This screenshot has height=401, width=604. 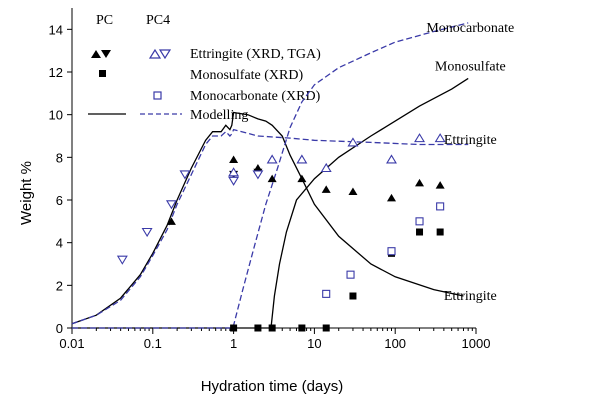 What do you see at coordinates (255, 96) in the screenshot?
I see `legend-monocarbonate-label: Monocarbonate (XRD)` at bounding box center [255, 96].